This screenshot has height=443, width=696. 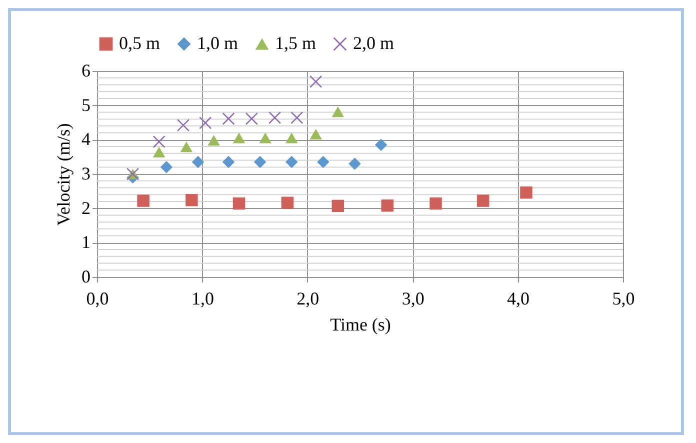 I want to click on legend-label: 1,0 m, so click(x=217, y=43).